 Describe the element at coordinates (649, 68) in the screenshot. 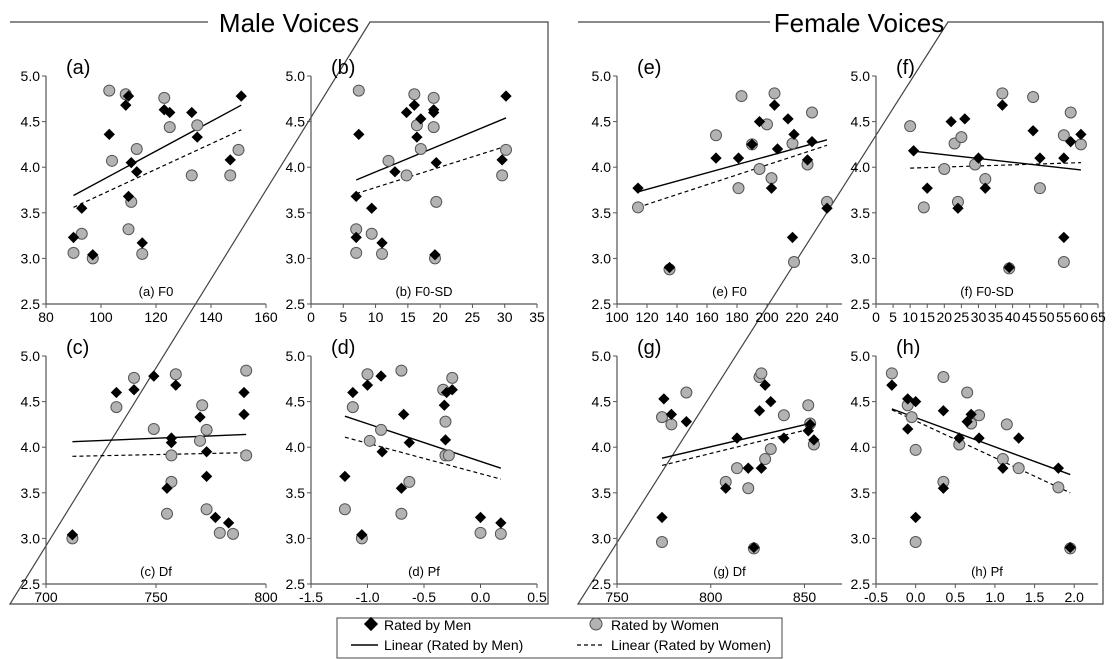

I see `panel-label: (e)` at that location.